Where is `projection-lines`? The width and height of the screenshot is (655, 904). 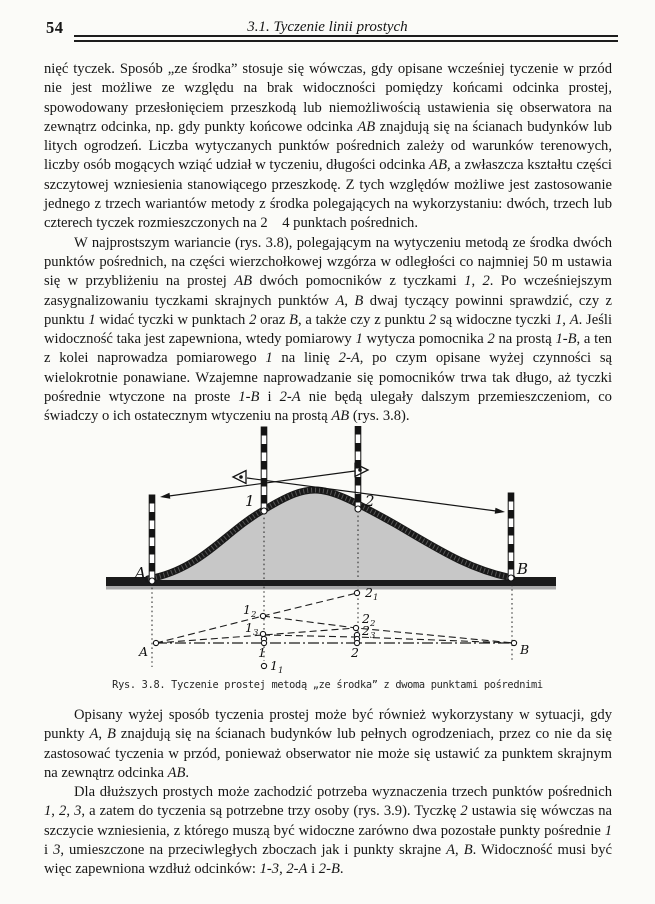
projection-lines is located at coordinates (332, 589).